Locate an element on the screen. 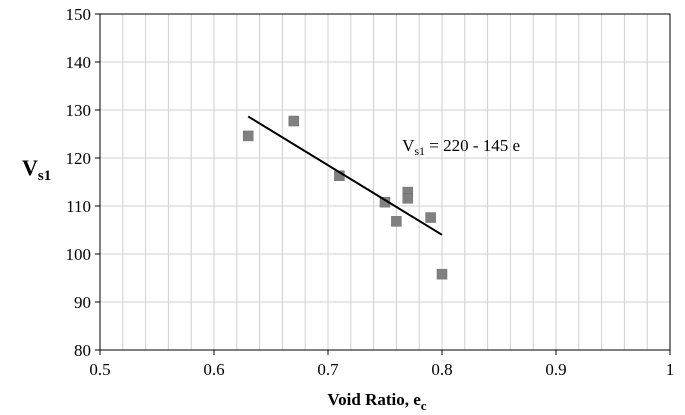  x-tick-label: 1 is located at coordinates (670, 369).